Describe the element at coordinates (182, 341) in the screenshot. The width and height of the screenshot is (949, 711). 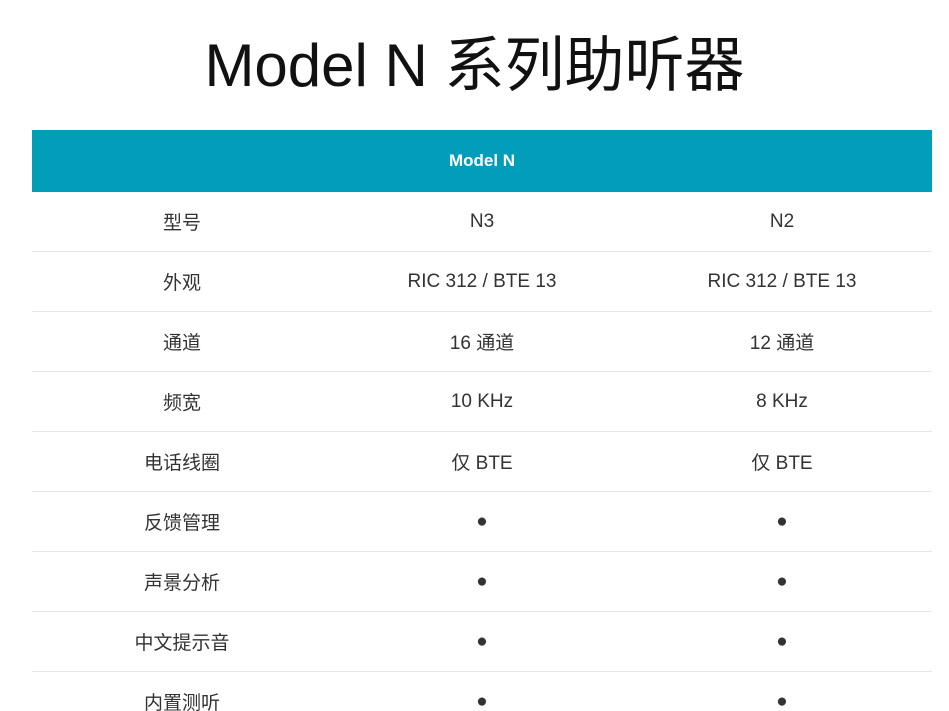
I see `row-label: 通道` at that location.